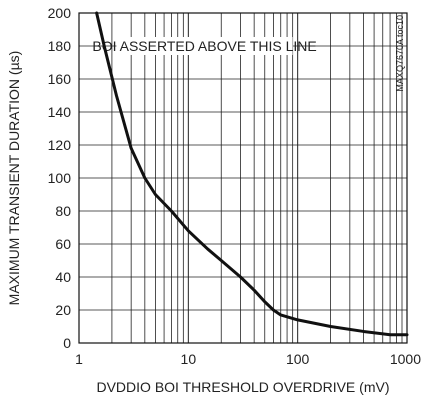 The width and height of the screenshot is (423, 404). I want to click on x-axis-label: DVDDIO BOI THRESHOLD OVERDRIVE (mV), so click(242, 387).